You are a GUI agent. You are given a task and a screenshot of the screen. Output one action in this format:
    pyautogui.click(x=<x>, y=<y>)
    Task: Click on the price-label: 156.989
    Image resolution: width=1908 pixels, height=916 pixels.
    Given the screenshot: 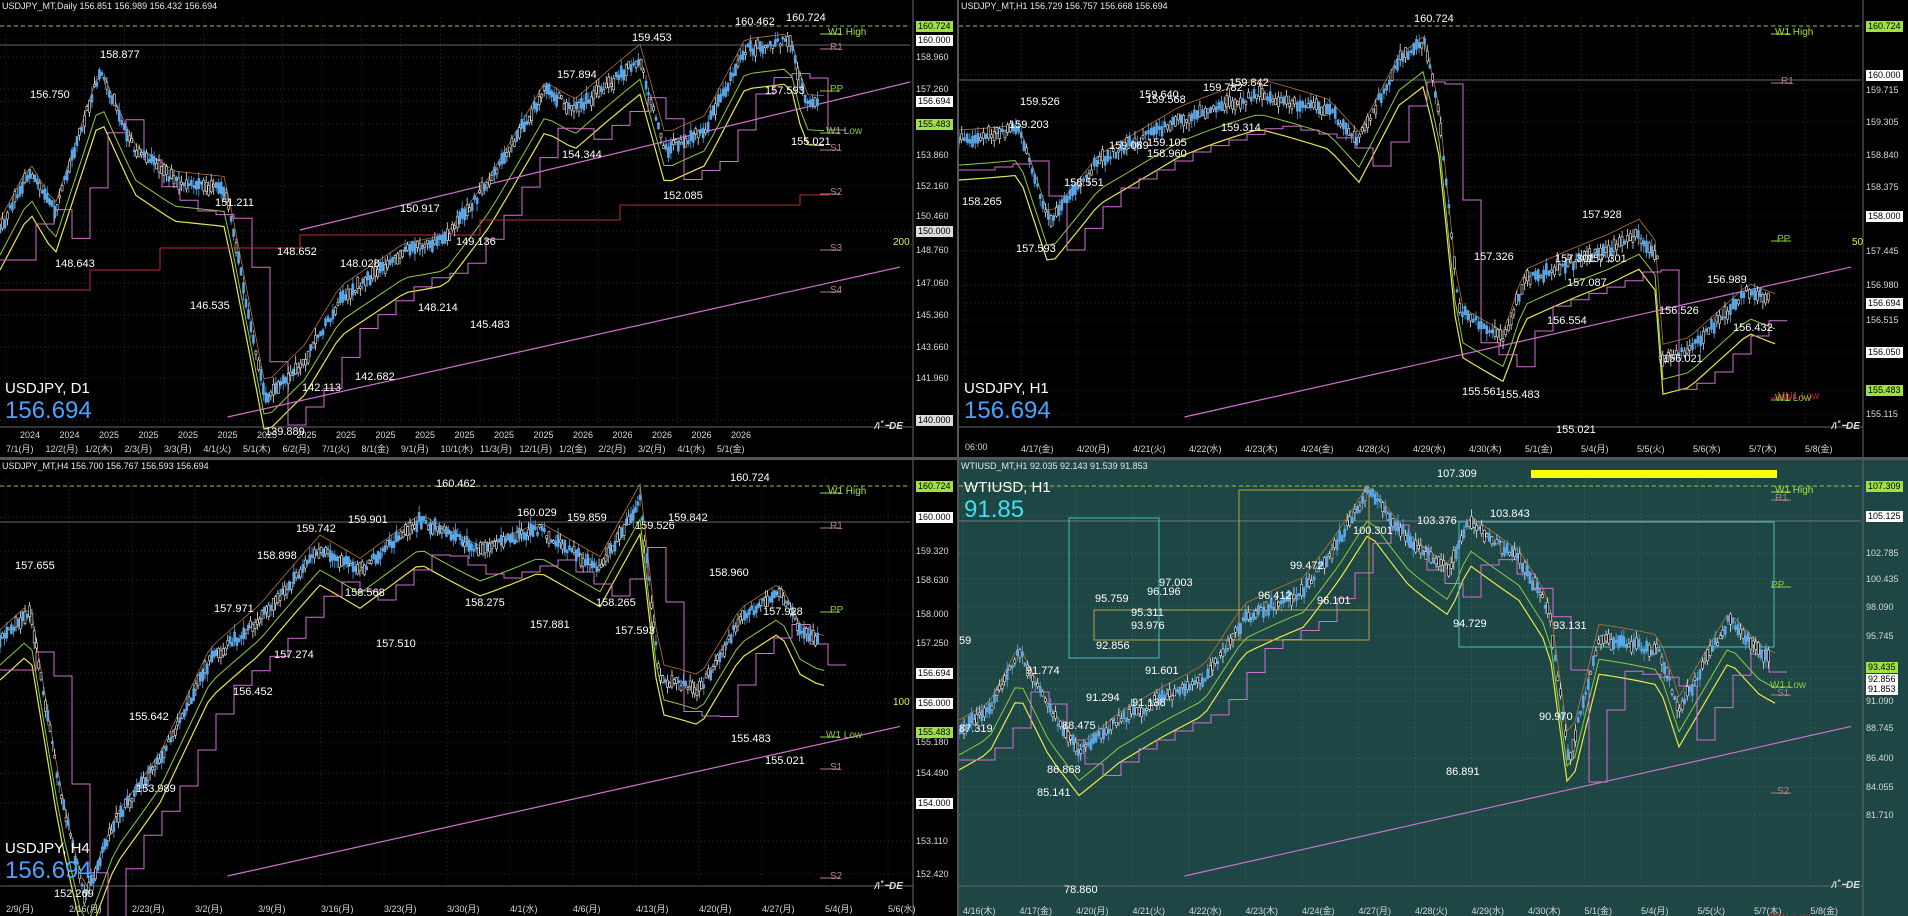 What is the action you would take?
    pyautogui.click(x=1727, y=280)
    